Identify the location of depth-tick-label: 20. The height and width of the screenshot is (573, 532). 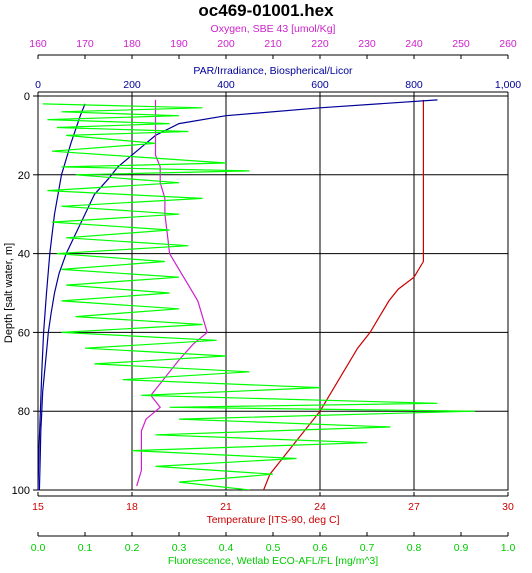
(24, 176).